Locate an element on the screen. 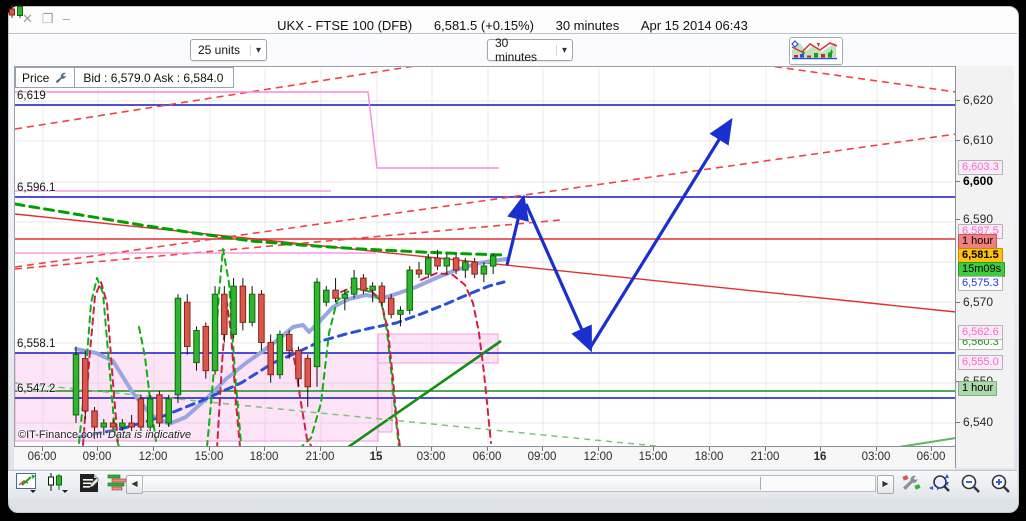  scroll-right-button: ▶ is located at coordinates (885, 484).